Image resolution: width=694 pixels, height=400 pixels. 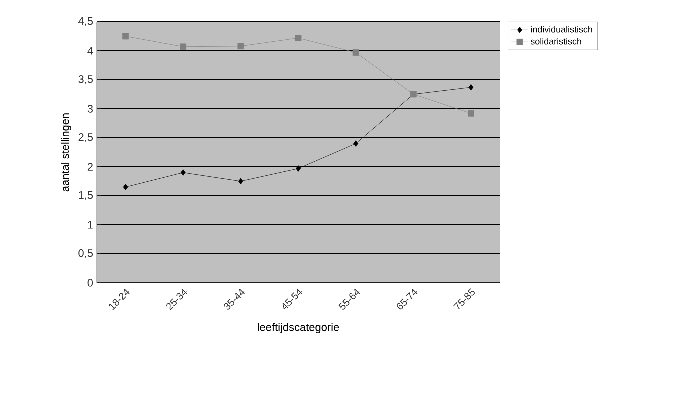 I want to click on y-tick-label: 1,5, so click(x=86, y=196).